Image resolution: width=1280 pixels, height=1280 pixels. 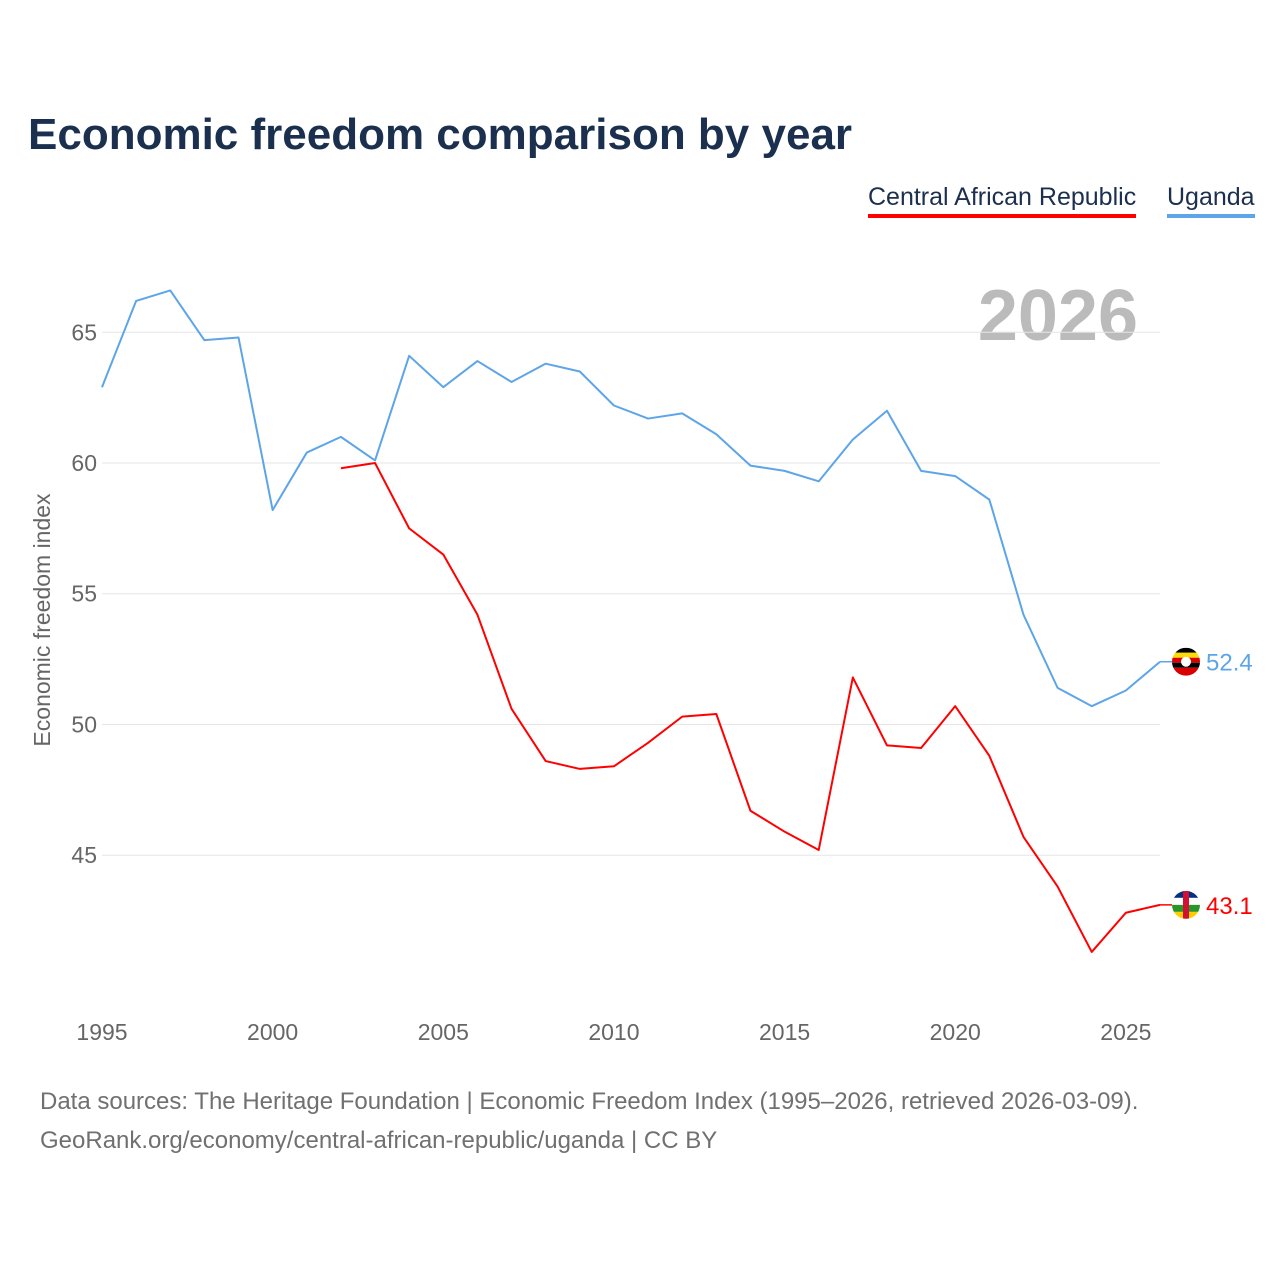 What do you see at coordinates (443, 1032) in the screenshot?
I see `x-tick-label: 2005` at bounding box center [443, 1032].